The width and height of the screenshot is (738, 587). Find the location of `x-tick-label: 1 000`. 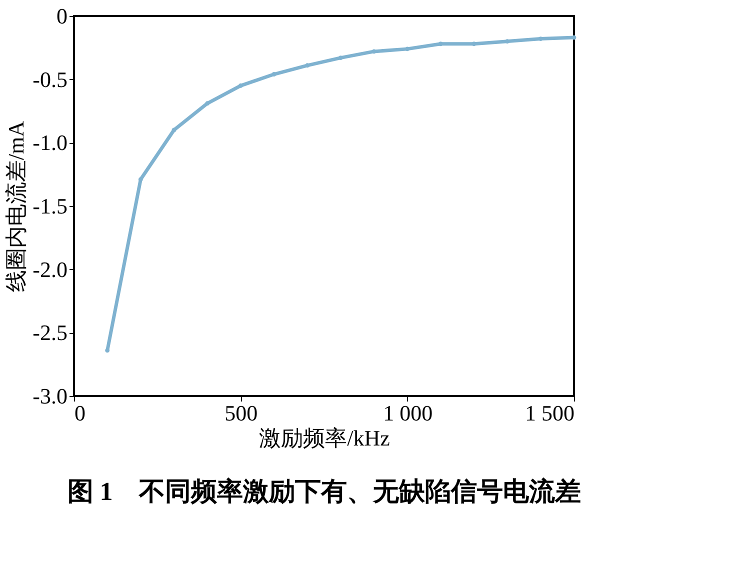

x-tick-label: 1 000 is located at coordinates (408, 413).